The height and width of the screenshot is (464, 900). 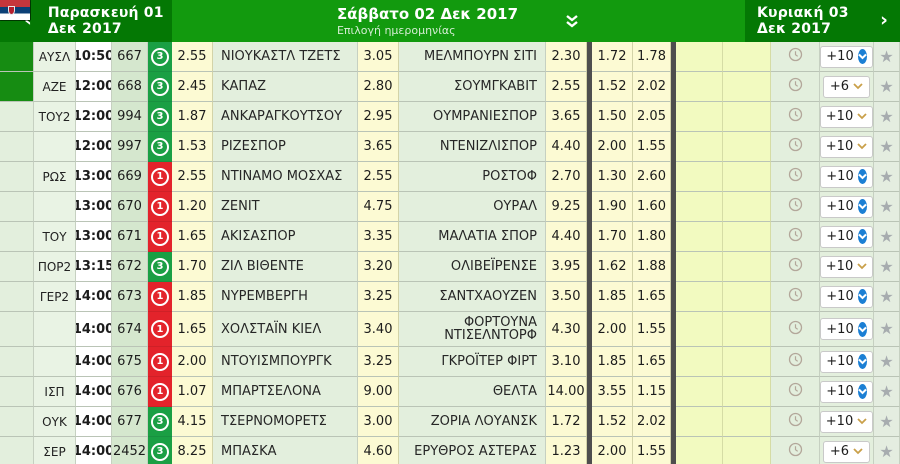 What do you see at coordinates (192, 297) in the screenshot?
I see `odds-home-button: 1.85` at bounding box center [192, 297].